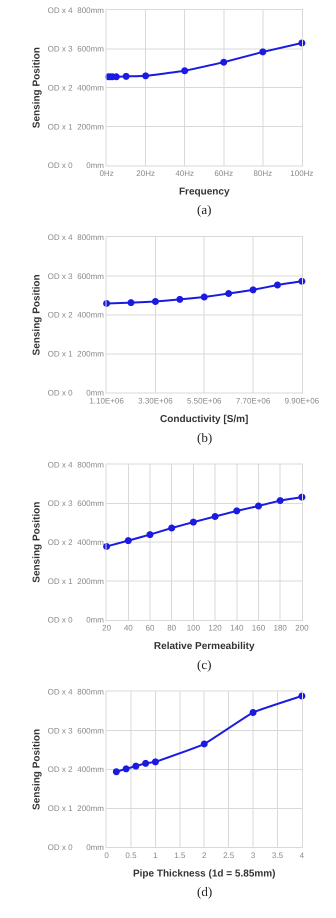  I want to click on x-tick-label: 3.5, so click(278, 855).